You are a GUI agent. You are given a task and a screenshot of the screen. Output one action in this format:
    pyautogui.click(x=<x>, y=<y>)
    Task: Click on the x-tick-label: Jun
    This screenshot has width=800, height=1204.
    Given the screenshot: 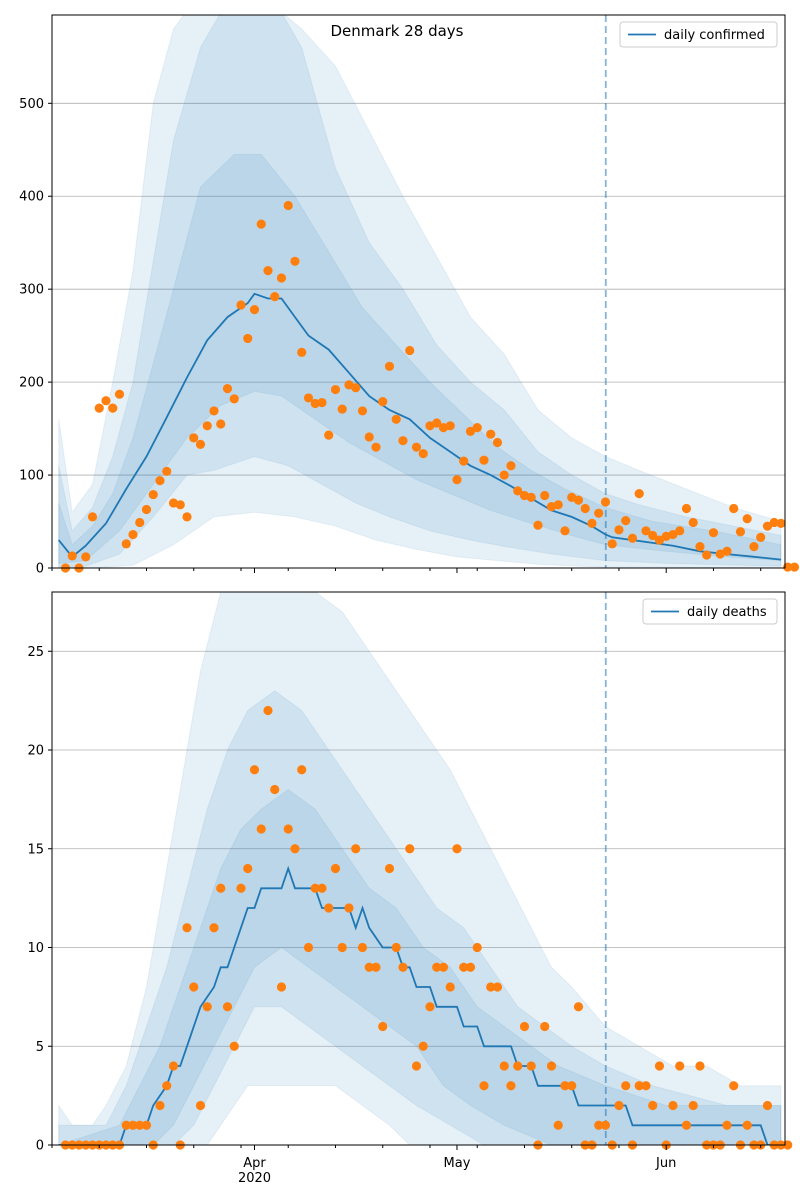 What is the action you would take?
    pyautogui.click(x=665, y=1163)
    